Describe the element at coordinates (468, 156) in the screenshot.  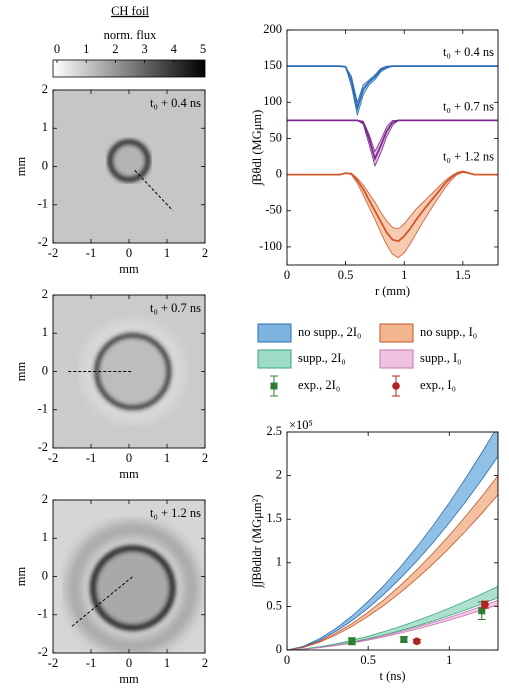
I see `series-label: t₀ + 1.2 ns` at that location.